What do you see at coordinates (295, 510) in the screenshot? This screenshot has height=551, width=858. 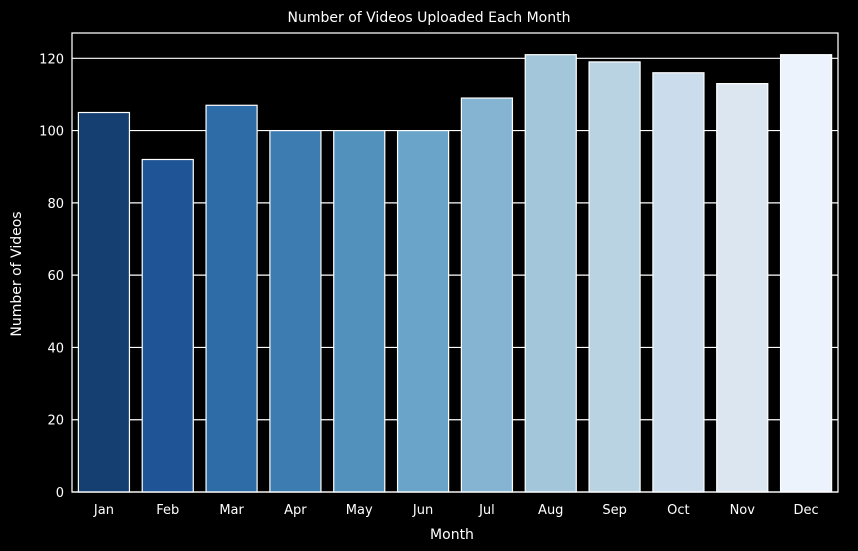 I see `x-tick-label-apr: Apr` at bounding box center [295, 510].